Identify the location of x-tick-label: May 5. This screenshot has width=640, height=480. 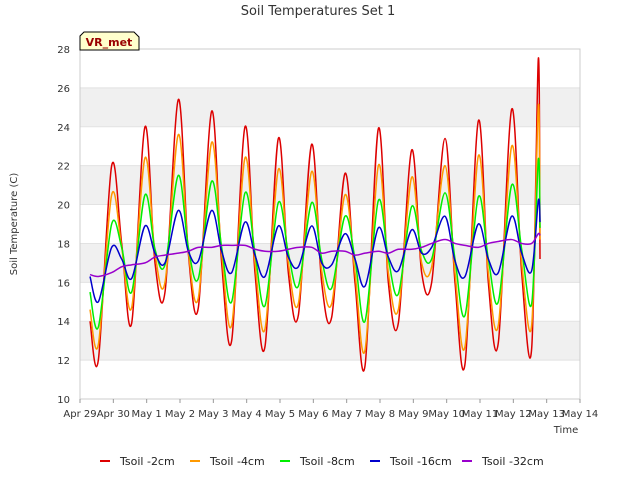
(280, 414).